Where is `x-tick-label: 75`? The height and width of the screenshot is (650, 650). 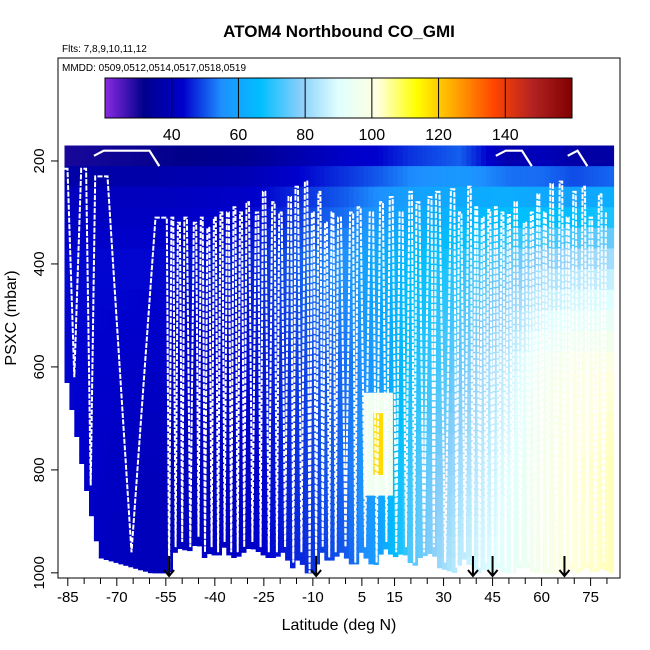
x-tick-label: 75 is located at coordinates (590, 597).